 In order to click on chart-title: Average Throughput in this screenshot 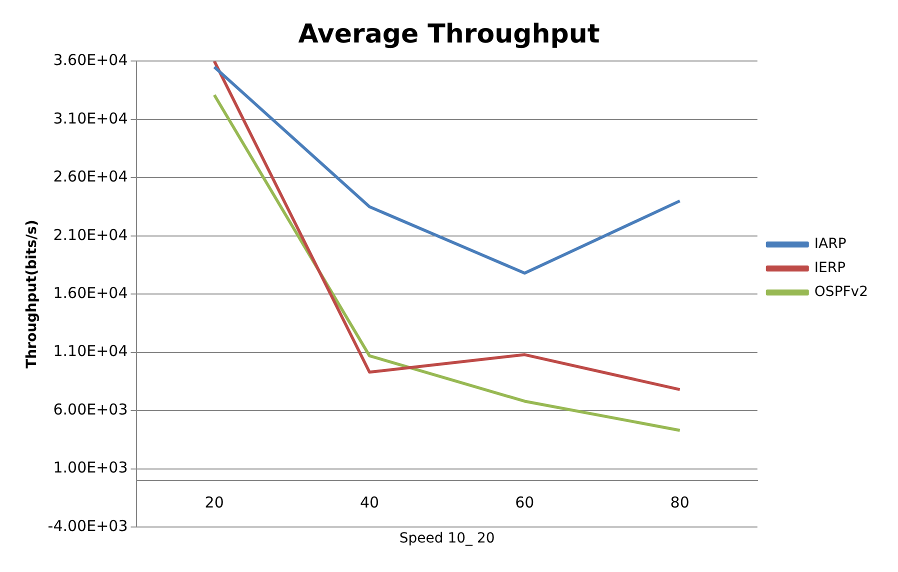, I will do `click(449, 34)`.